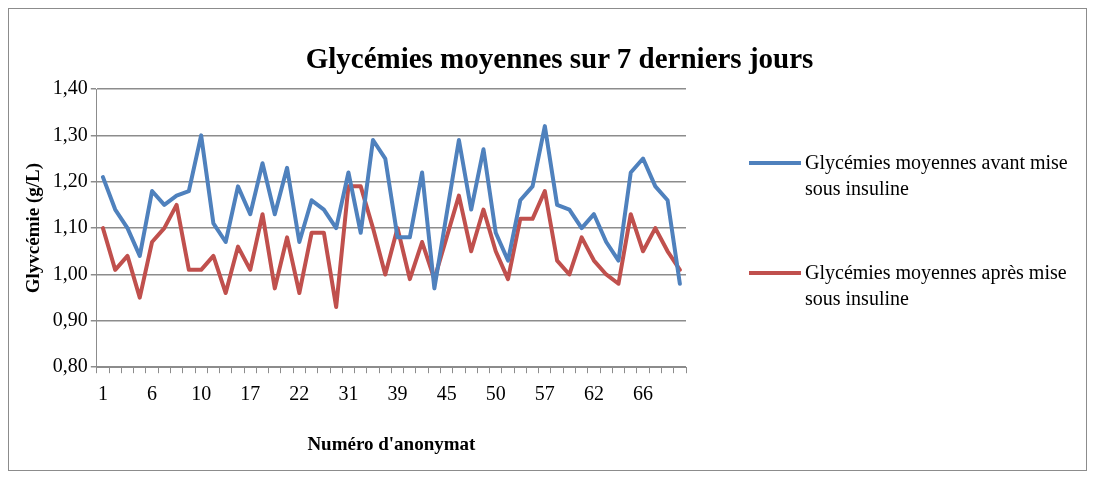  Describe the element at coordinates (593, 393) in the screenshot. I see `x-tick-label: 62` at that location.